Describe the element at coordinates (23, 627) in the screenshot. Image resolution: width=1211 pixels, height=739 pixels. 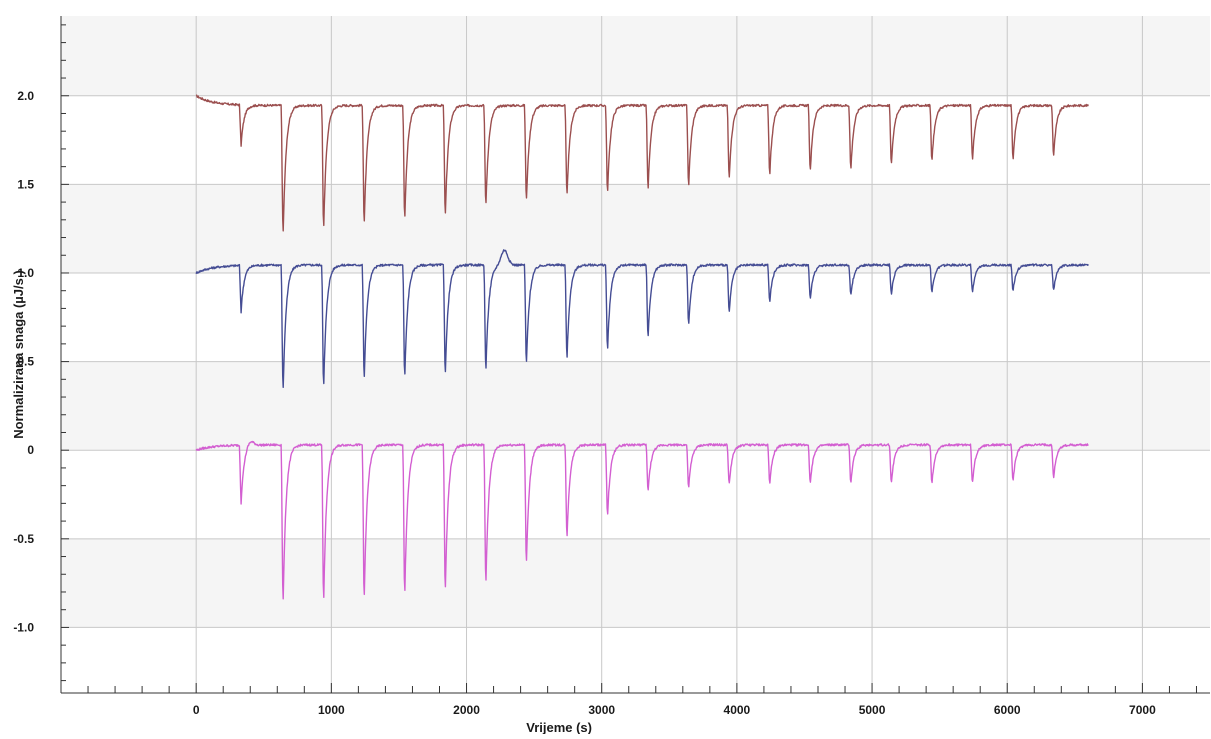
I see `y-tick-label: -1.0` at that location.